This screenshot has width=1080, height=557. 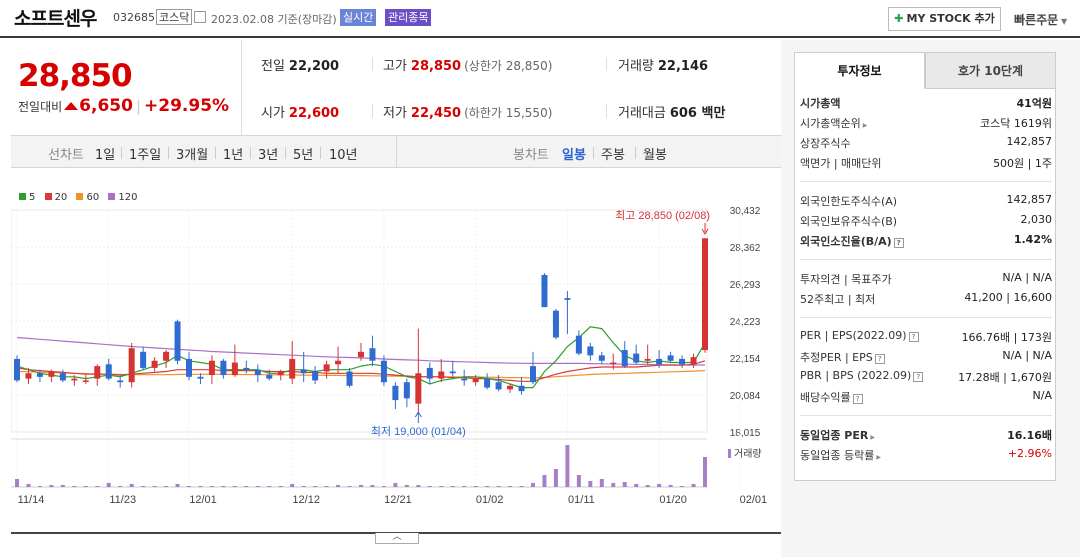 What do you see at coordinates (22, 196) in the screenshot?
I see `legend-swatch-ma5` at bounding box center [22, 196].